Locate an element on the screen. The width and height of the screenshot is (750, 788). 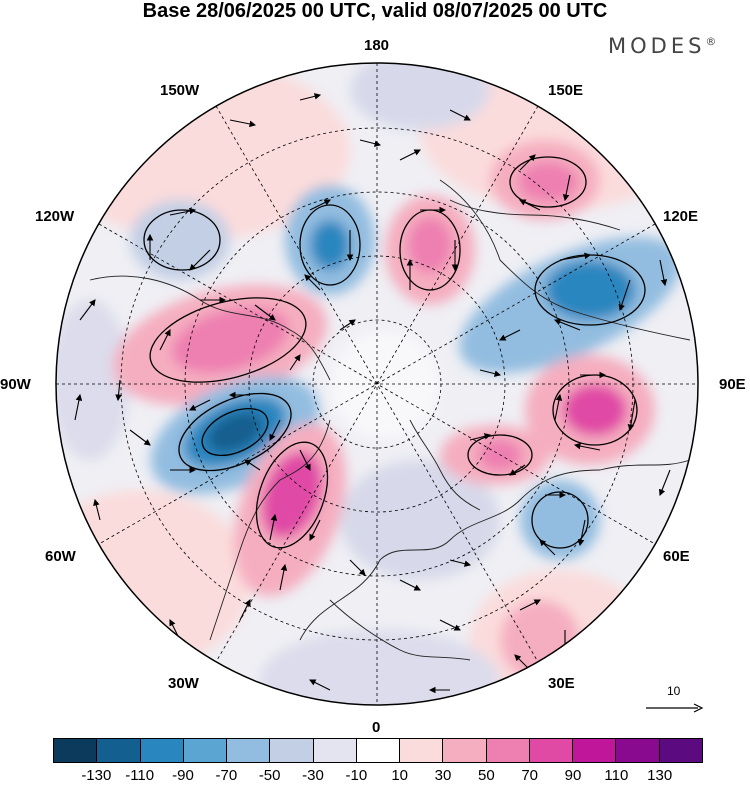
colorbar-tick-label: -90 is located at coordinates (183, 775).